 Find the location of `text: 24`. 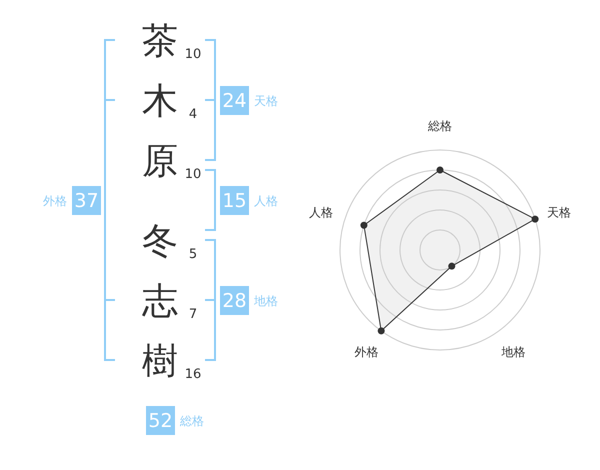

text: 24 is located at coordinates (234, 101).